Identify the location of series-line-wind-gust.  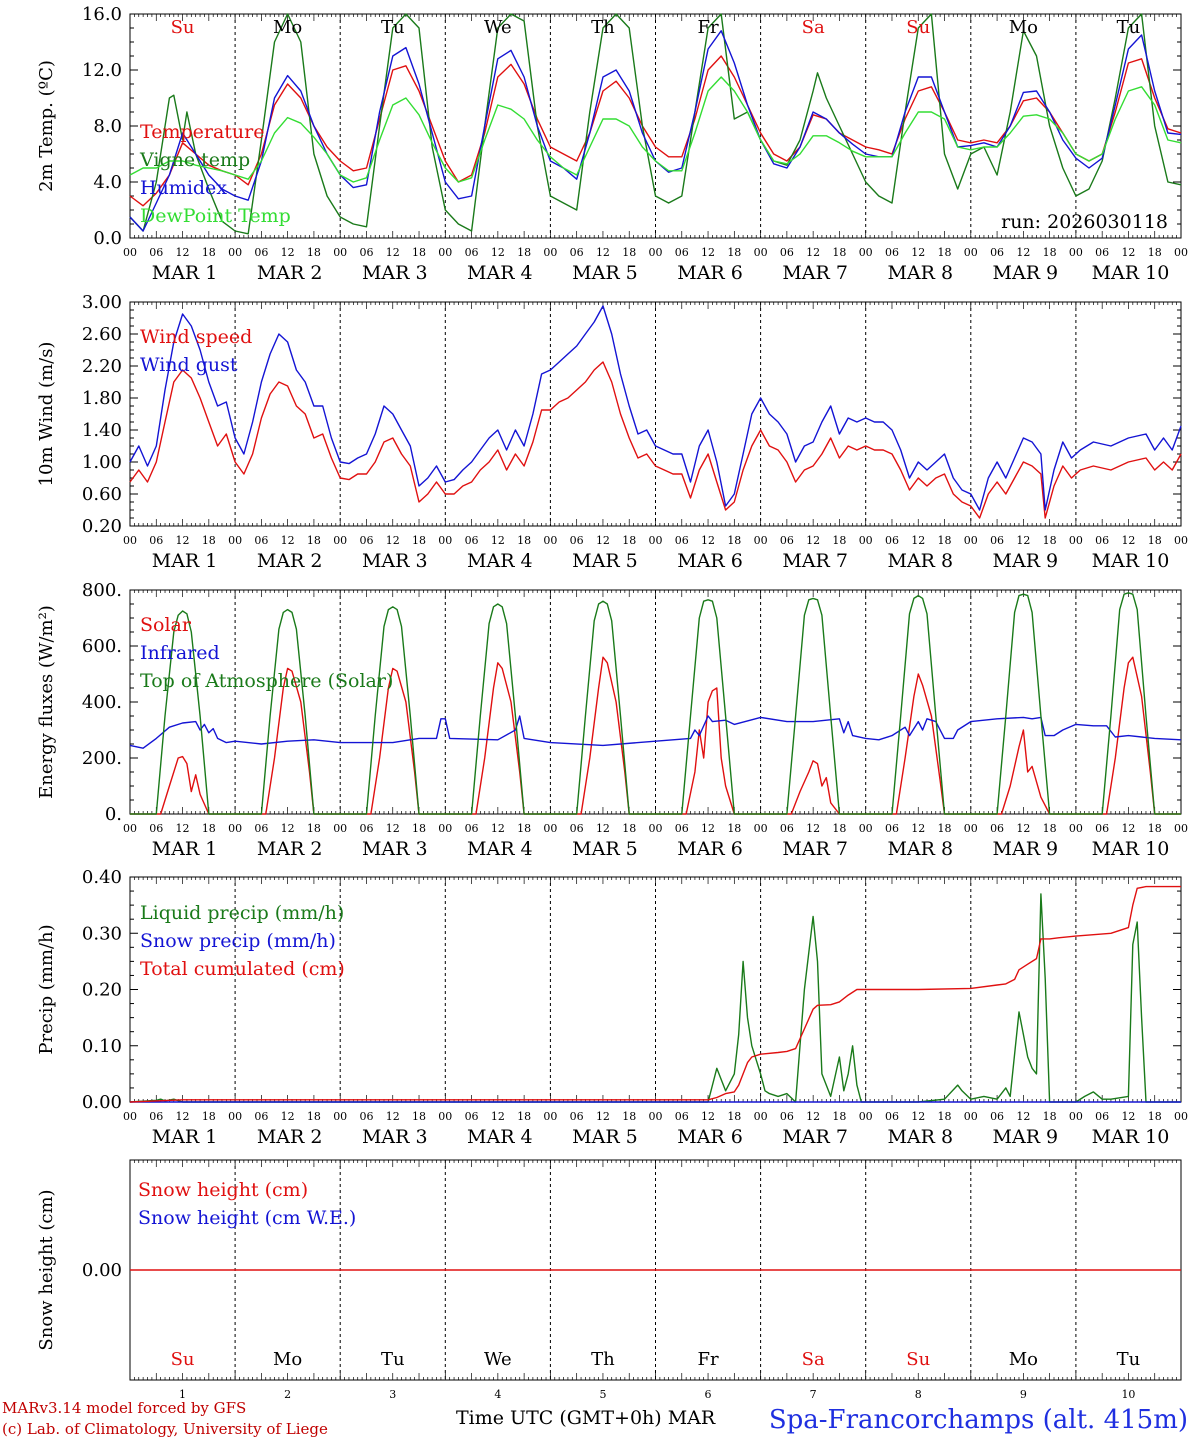
(655, 408).